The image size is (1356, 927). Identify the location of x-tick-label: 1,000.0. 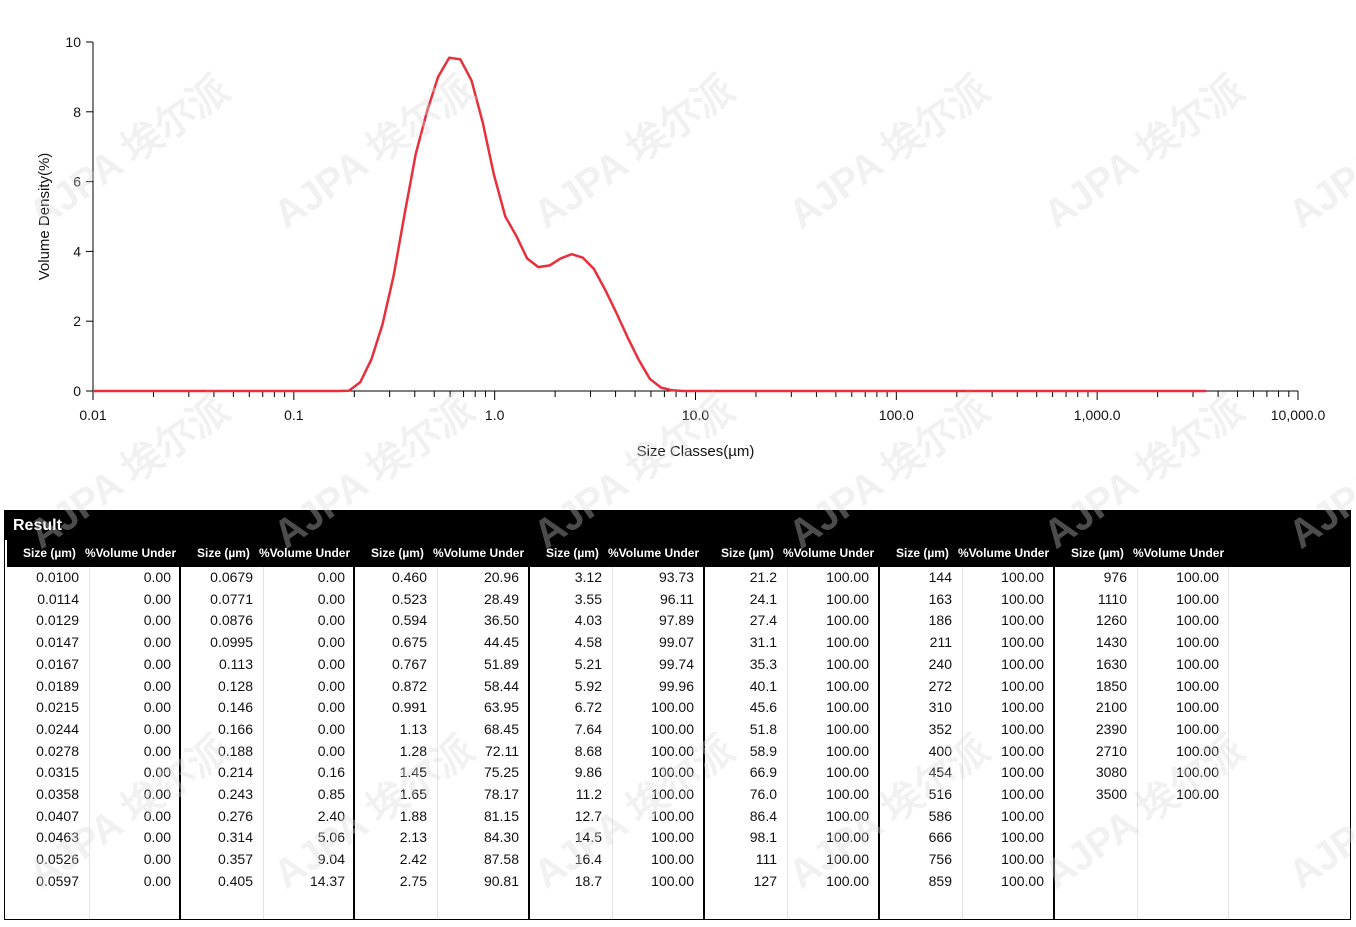
(1097, 415).